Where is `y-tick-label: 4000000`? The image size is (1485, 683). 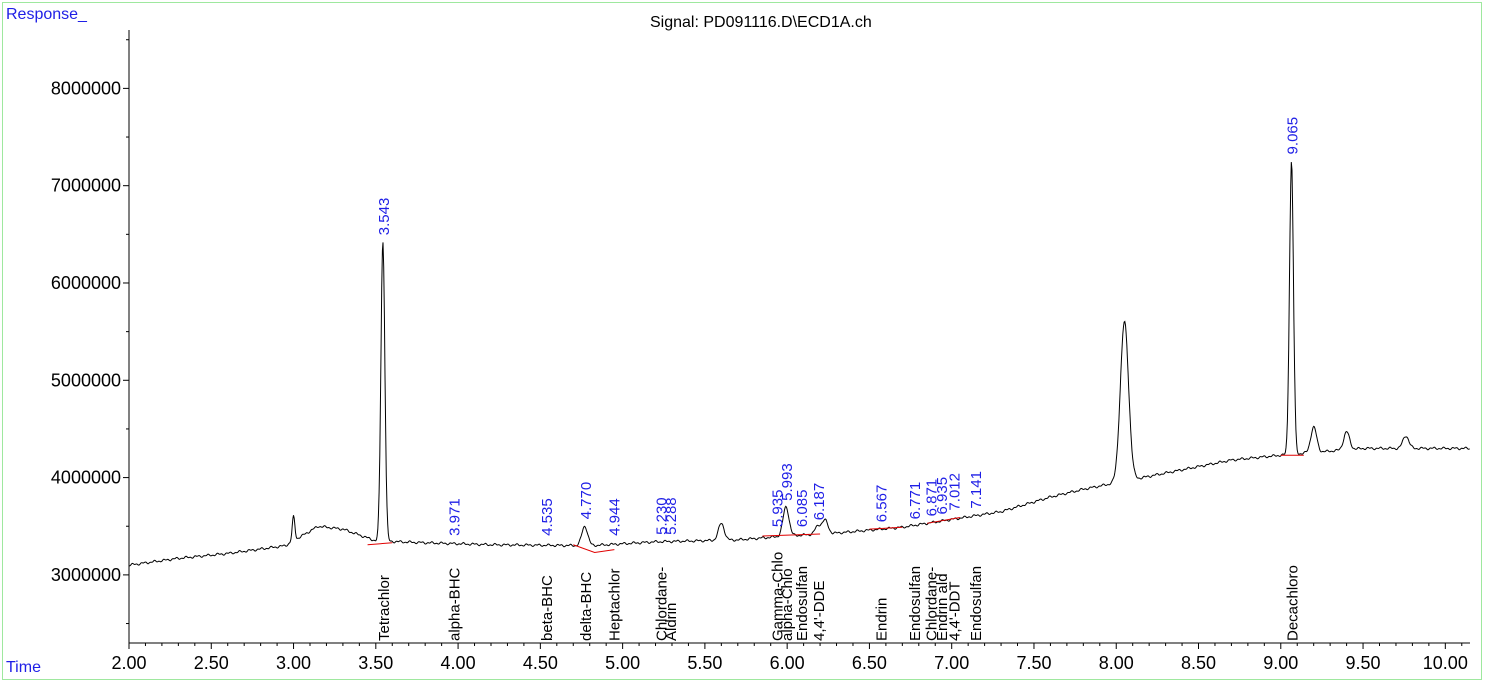
y-tick-label: 4000000 is located at coordinates (86, 478).